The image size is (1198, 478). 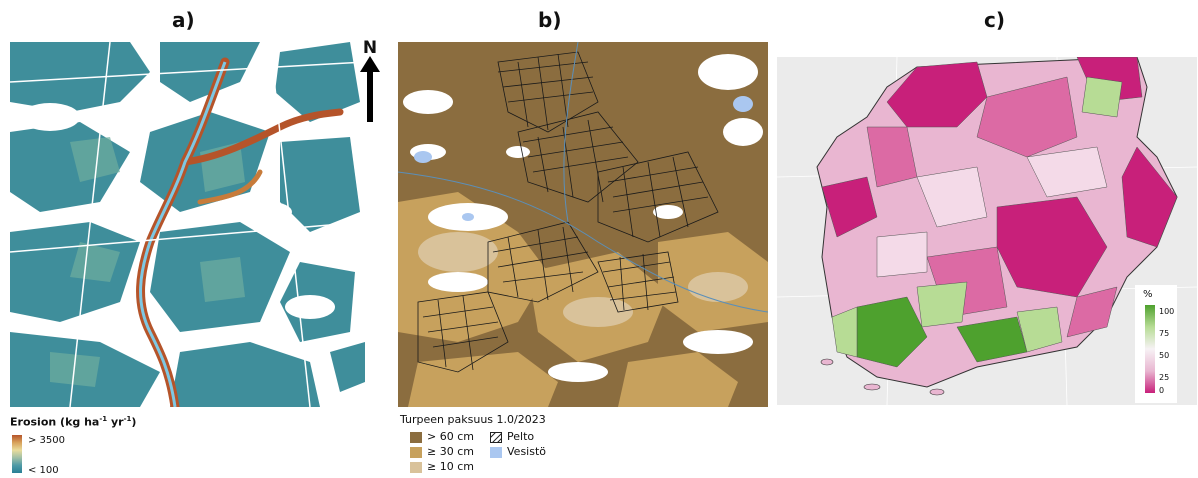 What do you see at coordinates (992, 212) in the screenshot?
I see `municipality-light` at bounding box center [992, 212].